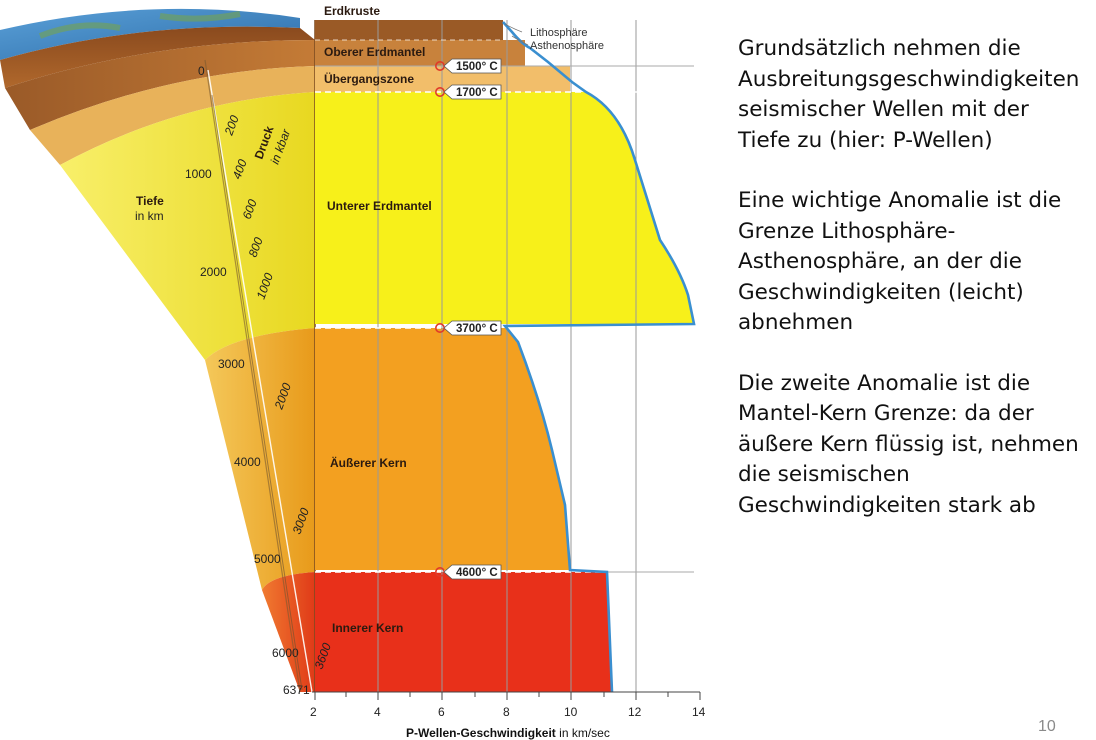 This screenshot has height=740, width=1096. I want to click on slide-number: 10, so click(1047, 726).